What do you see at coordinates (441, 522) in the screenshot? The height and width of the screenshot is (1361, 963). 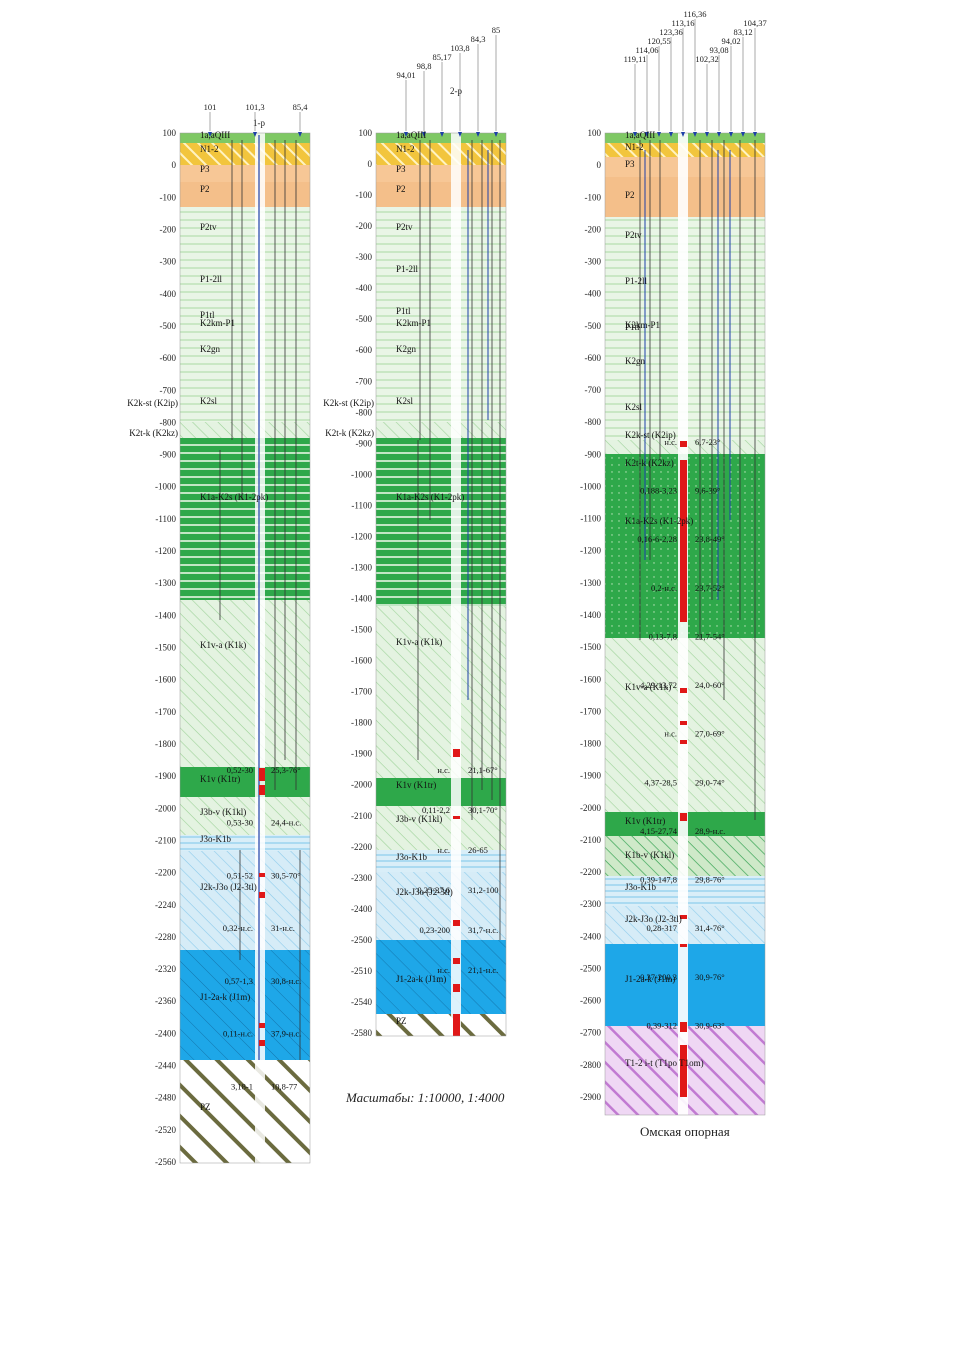 I see `unit-pokur` at bounding box center [441, 522].